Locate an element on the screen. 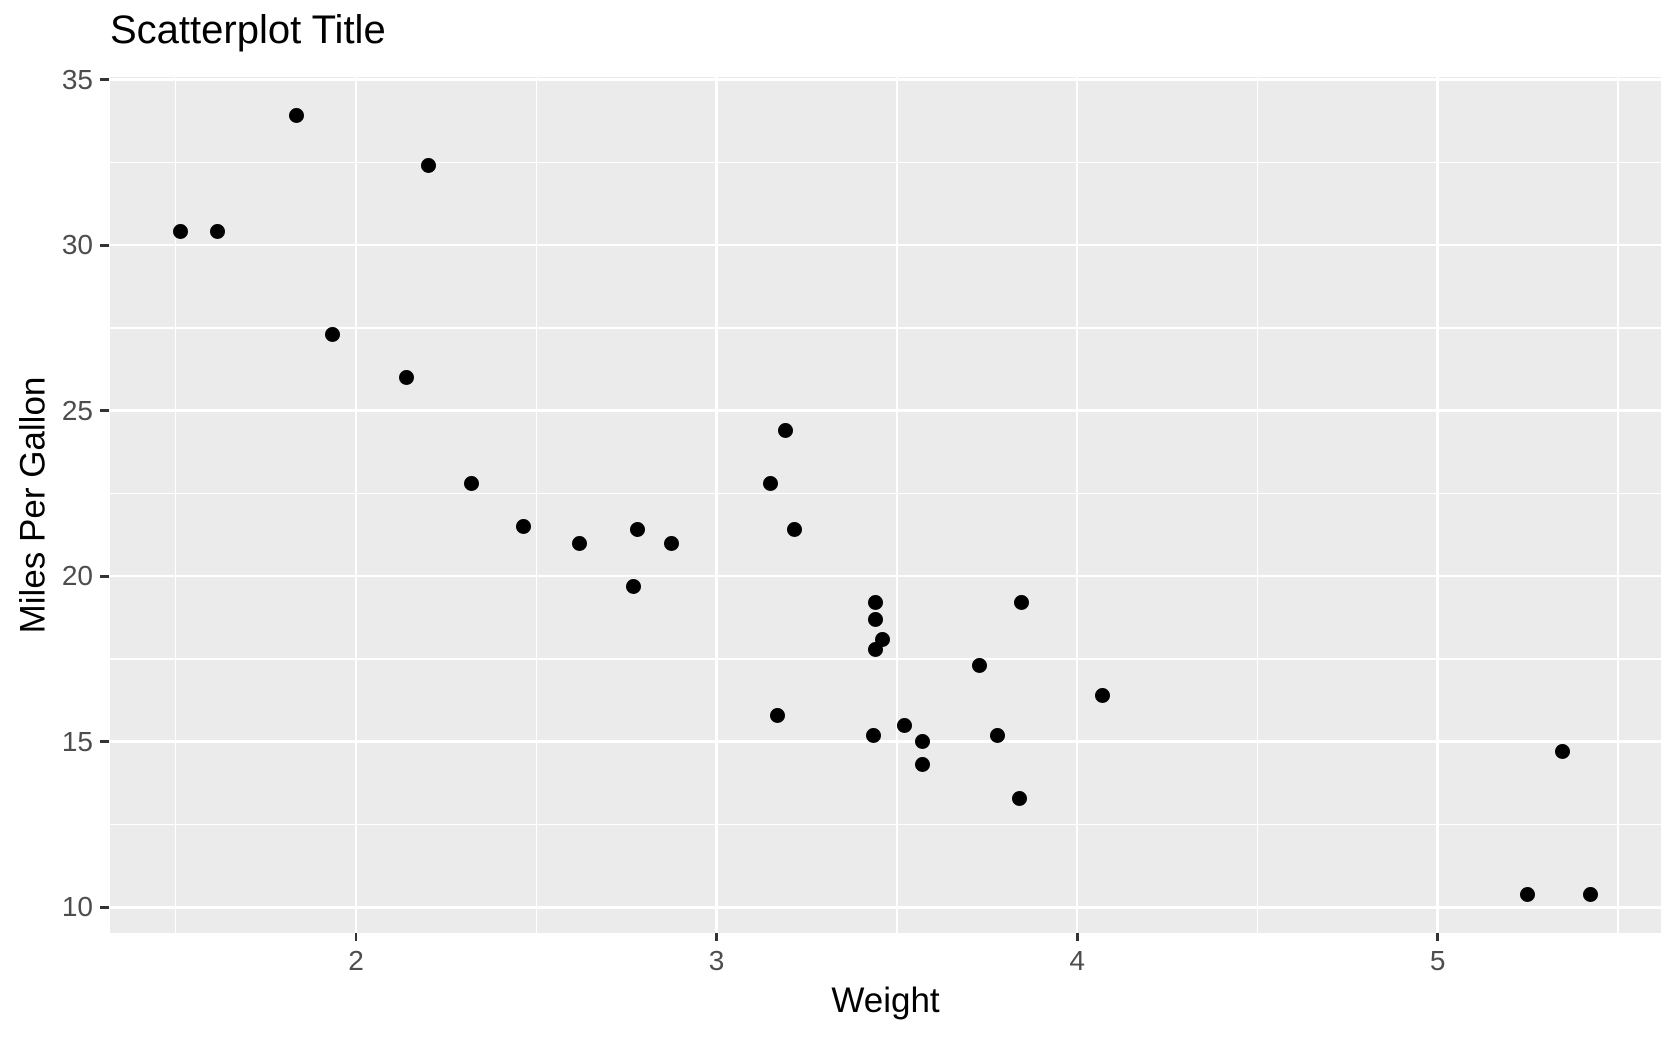 The image size is (1680, 1038). x-tick-label: 5 is located at coordinates (1437, 960).